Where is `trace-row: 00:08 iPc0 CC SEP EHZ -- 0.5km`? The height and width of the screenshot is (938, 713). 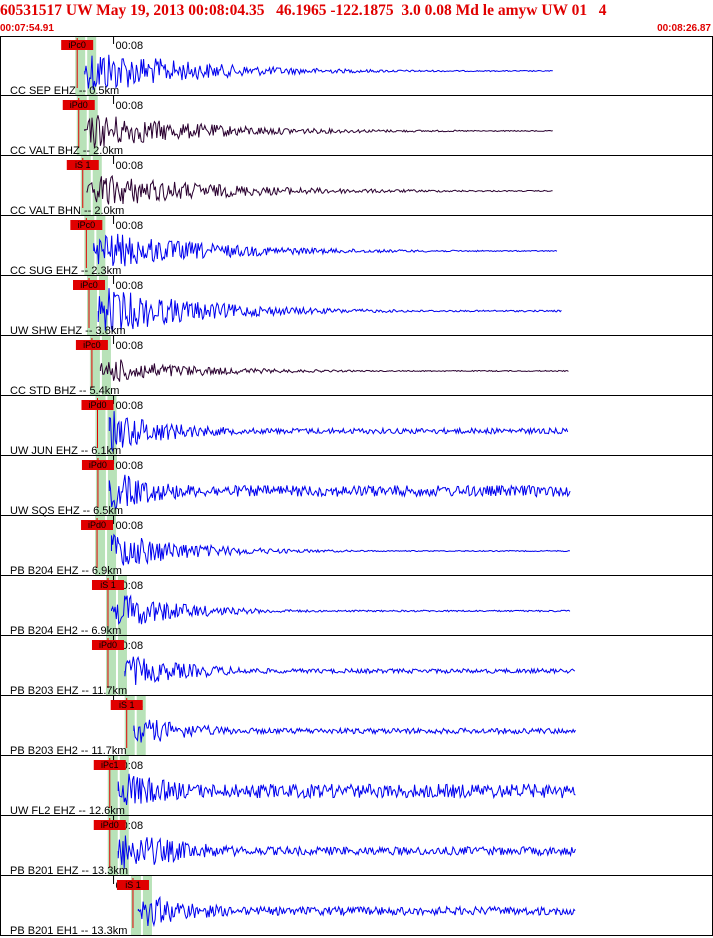 trace-row: 00:08 iPc0 CC SEP EHZ -- 0.5km is located at coordinates (356, 66).